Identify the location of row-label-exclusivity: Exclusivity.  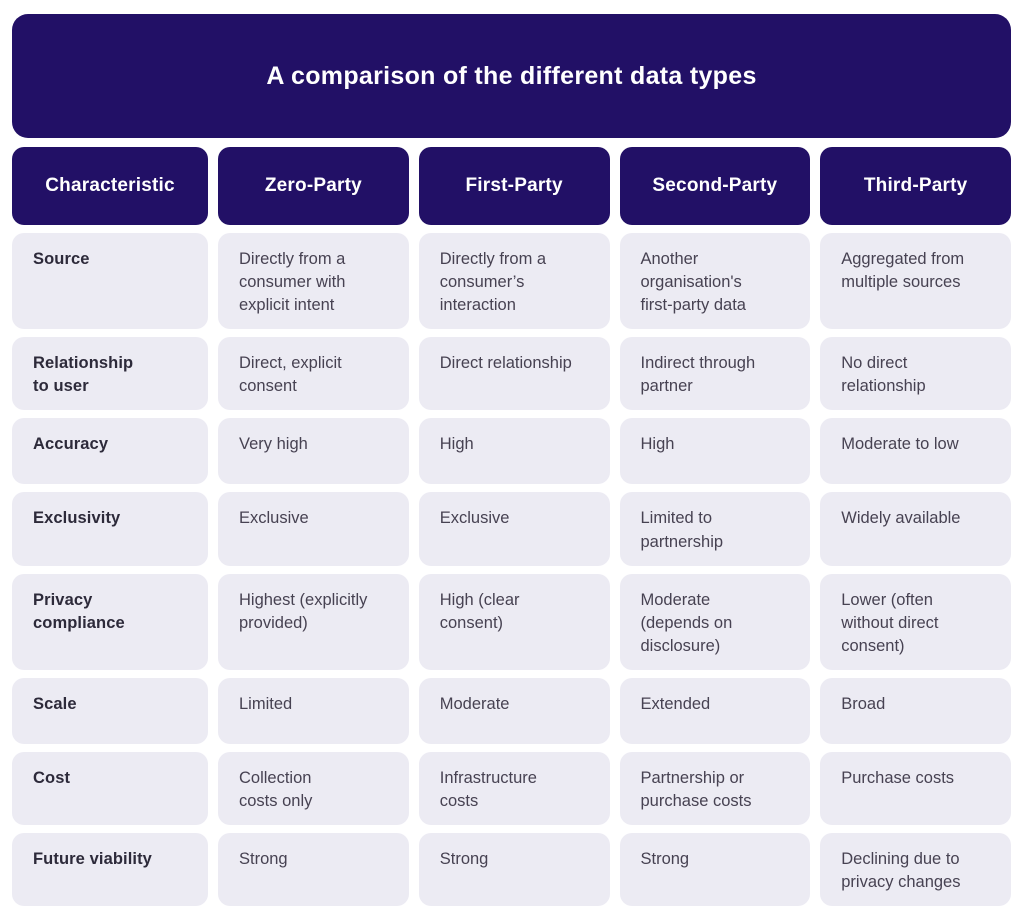
(110, 529).